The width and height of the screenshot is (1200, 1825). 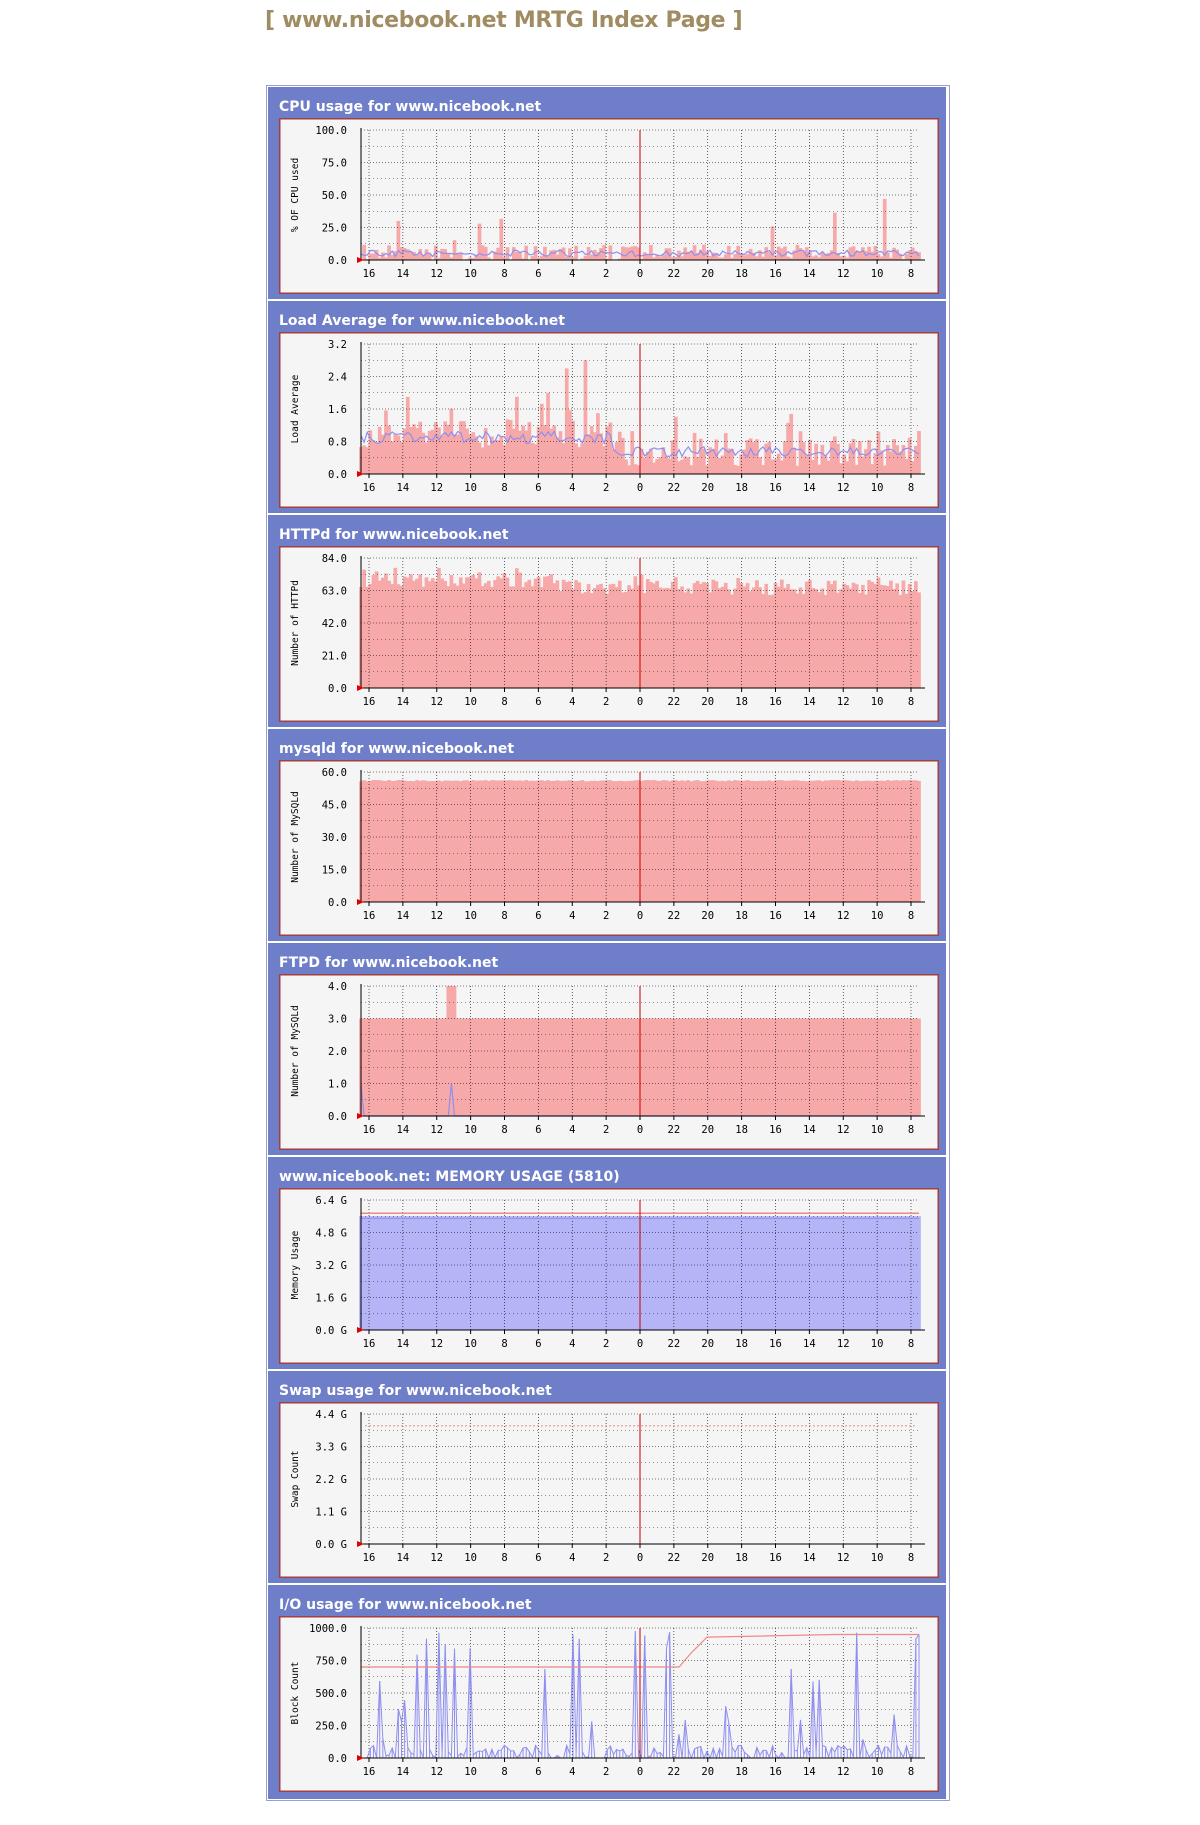 What do you see at coordinates (334, 838) in the screenshot?
I see `y-tick-label: 30.0` at bounding box center [334, 838].